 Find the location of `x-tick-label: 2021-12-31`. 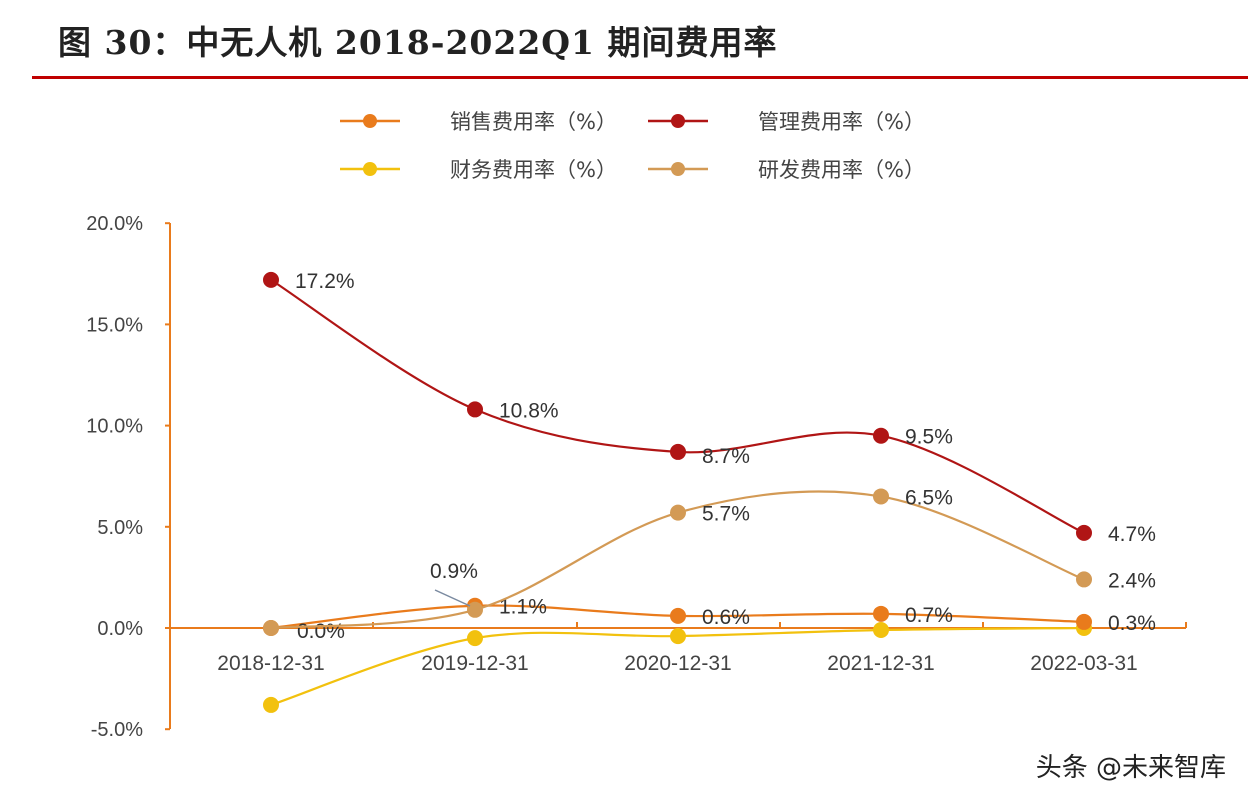

x-tick-label: 2021-12-31 is located at coordinates (880, 663).